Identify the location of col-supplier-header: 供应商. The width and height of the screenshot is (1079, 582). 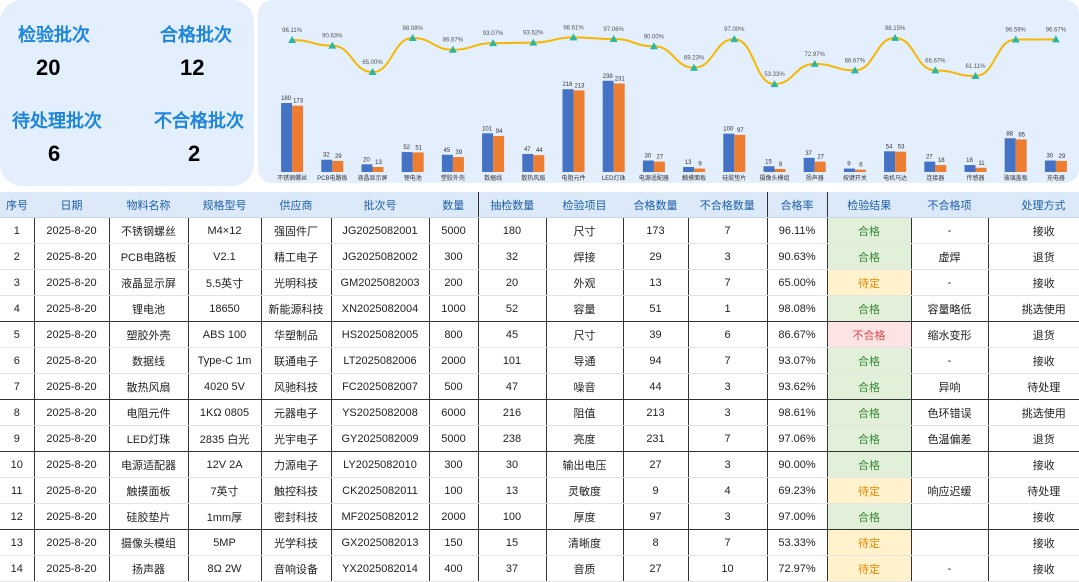
(296, 205).